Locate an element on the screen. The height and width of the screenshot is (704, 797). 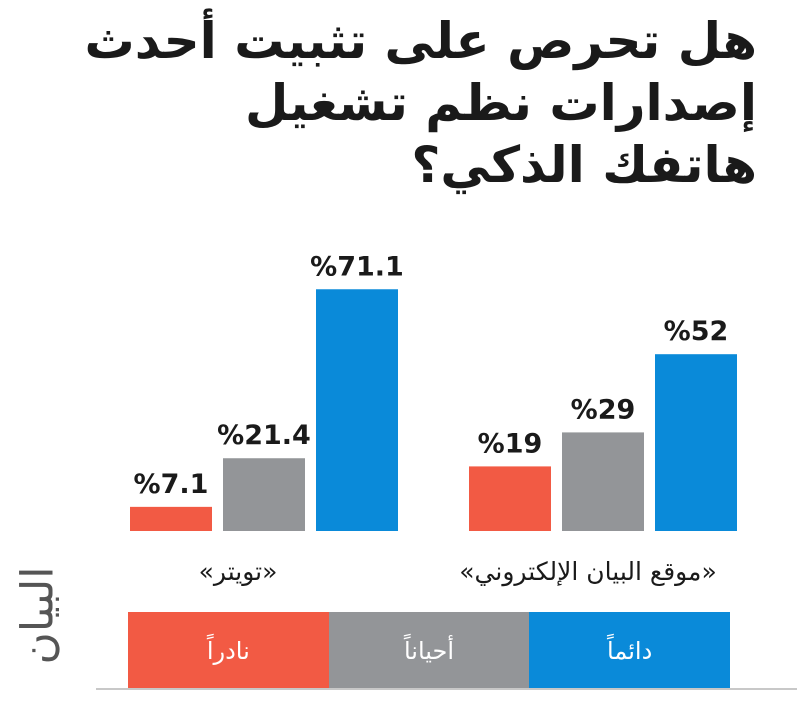
legend-item-rarely: نادراً is located at coordinates (228, 650).